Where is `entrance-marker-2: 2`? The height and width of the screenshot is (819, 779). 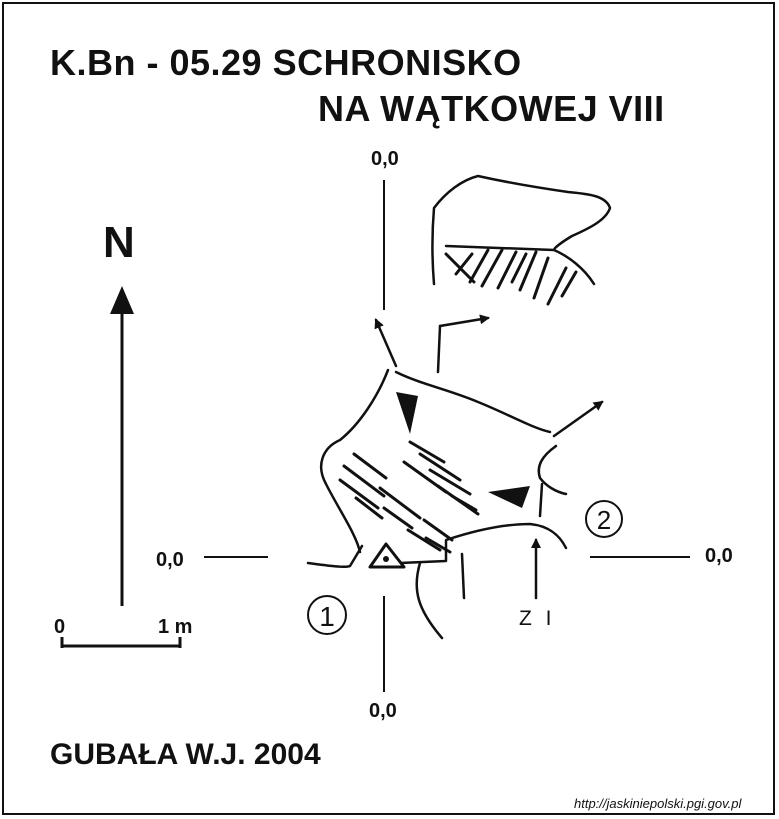 entrance-marker-2: 2 is located at coordinates (604, 519).